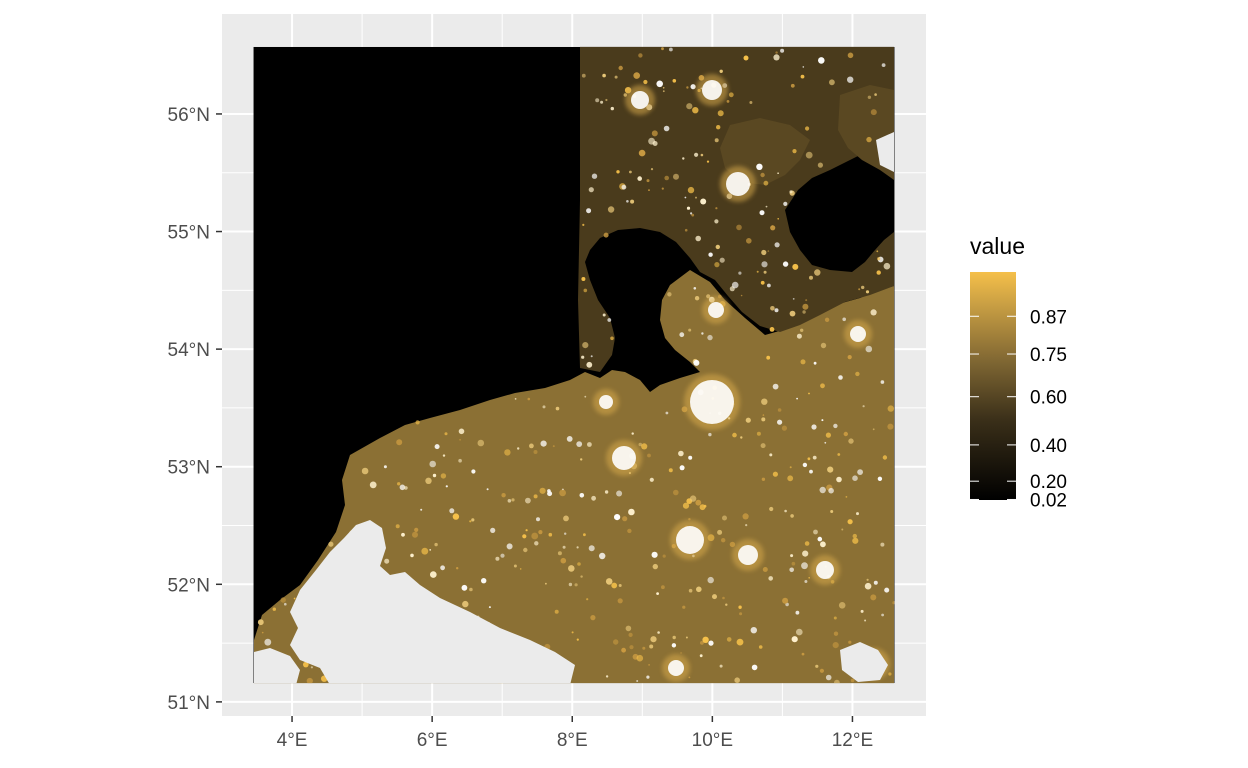  Describe the element at coordinates (1048, 317) in the screenshot. I see `legend-break-label: 0.87` at that location.